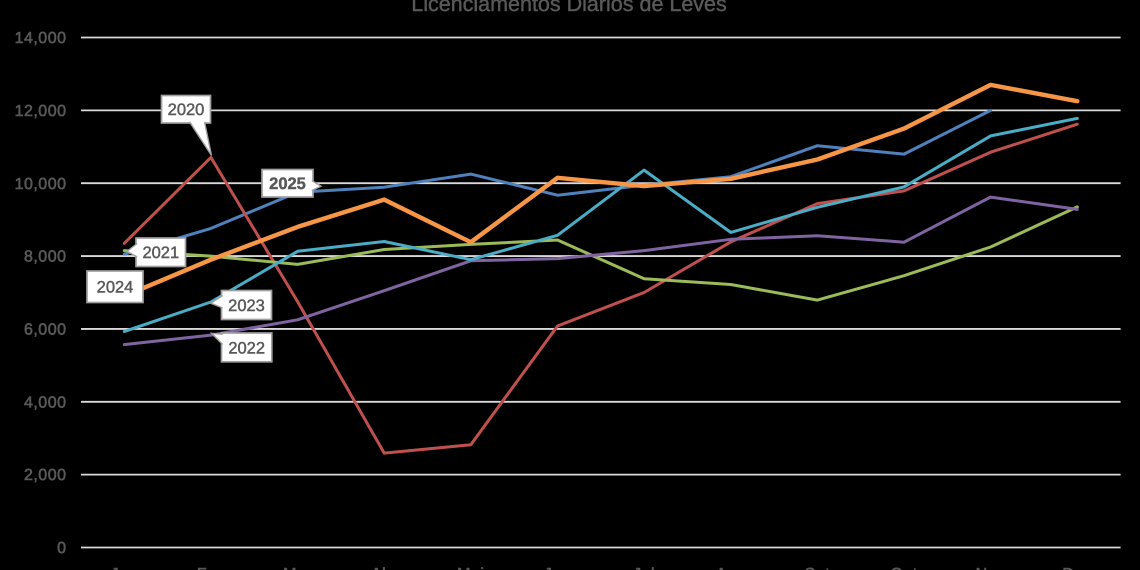 The image size is (1140, 570). I want to click on svg-text: Mar, so click(297, 568).